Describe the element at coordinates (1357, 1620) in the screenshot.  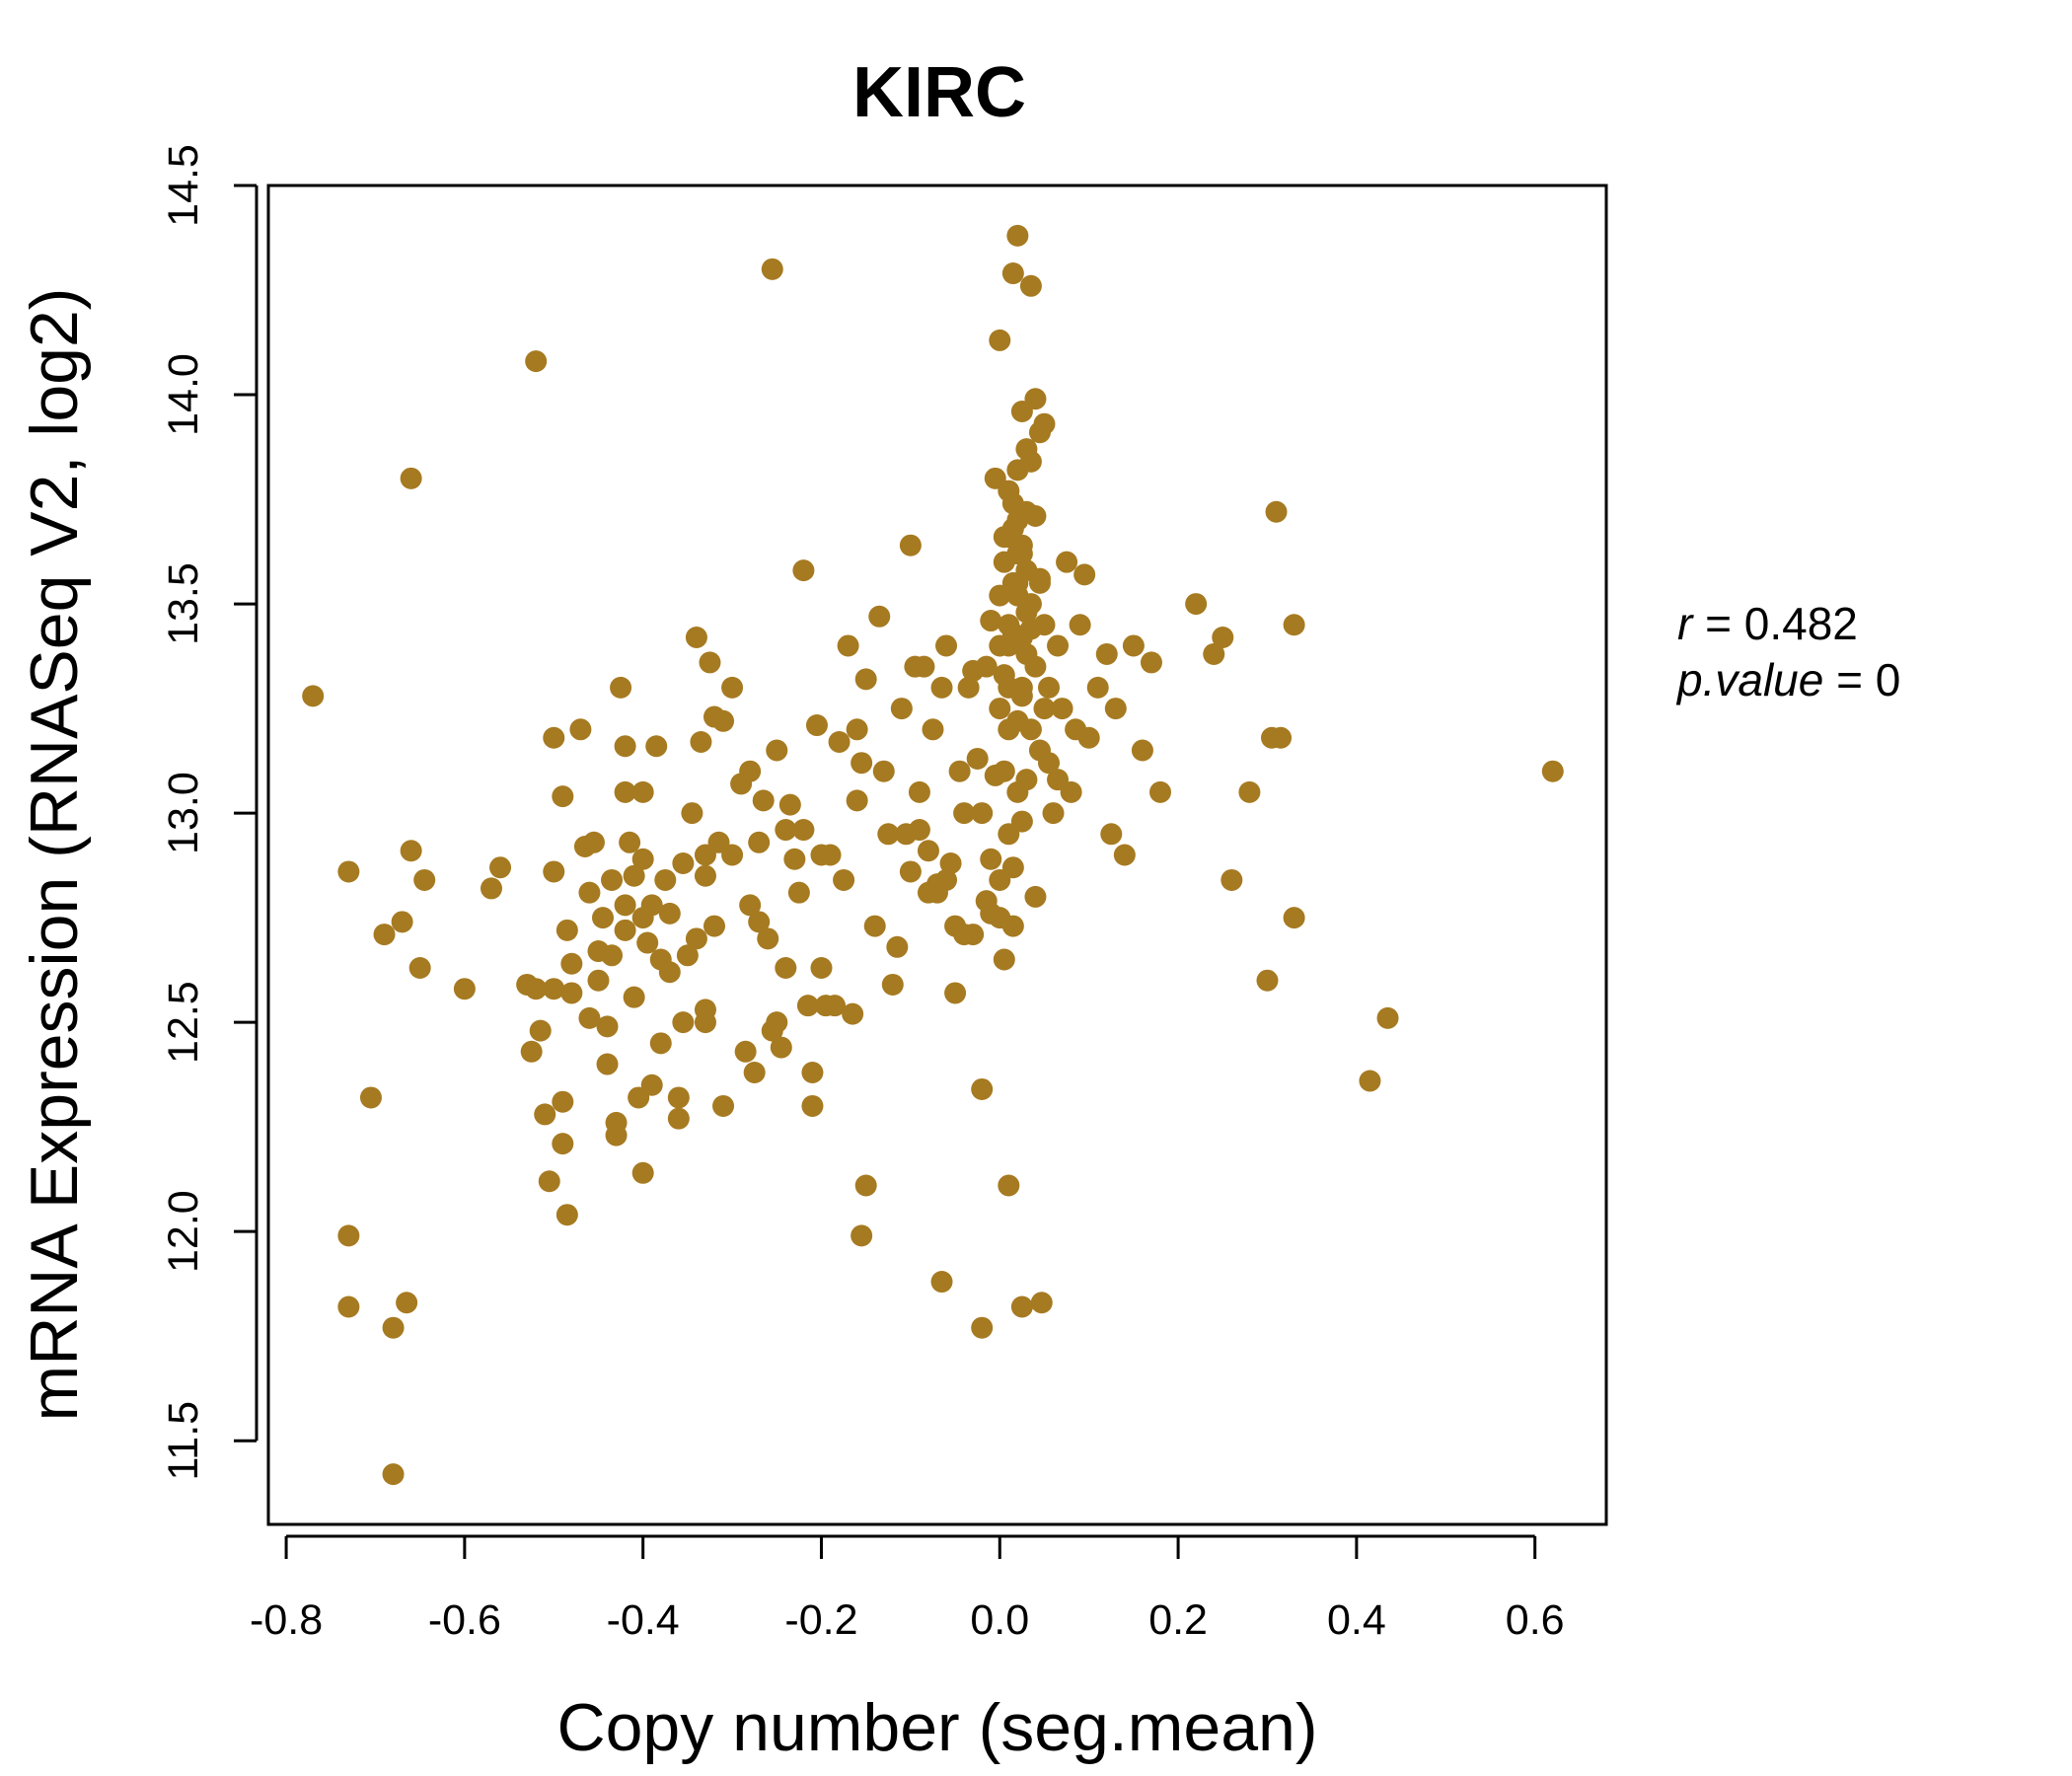
I see `x-tick-label: 0.4` at that location.